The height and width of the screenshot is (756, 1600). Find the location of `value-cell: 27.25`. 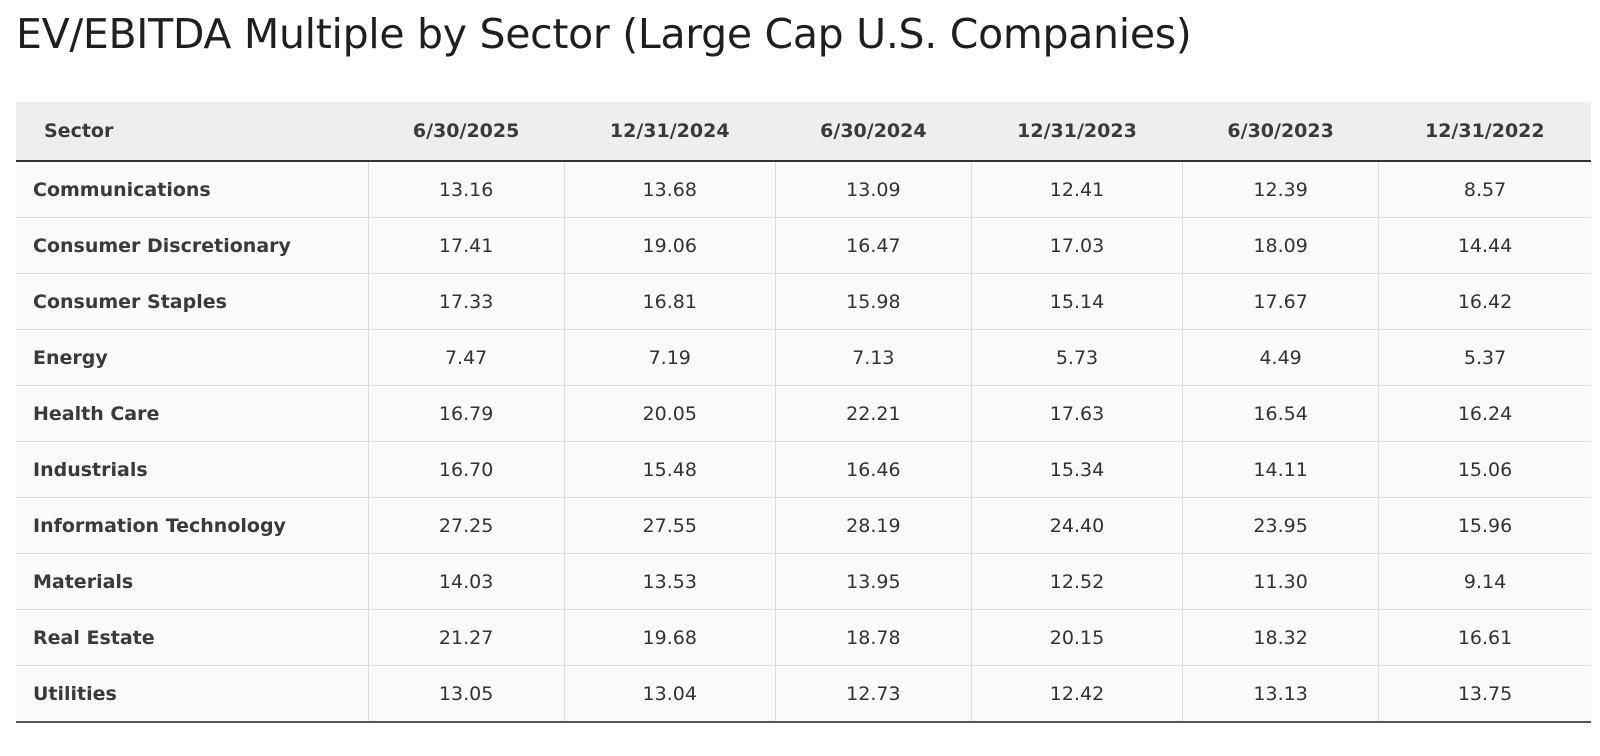

value-cell: 27.25 is located at coordinates (466, 525).